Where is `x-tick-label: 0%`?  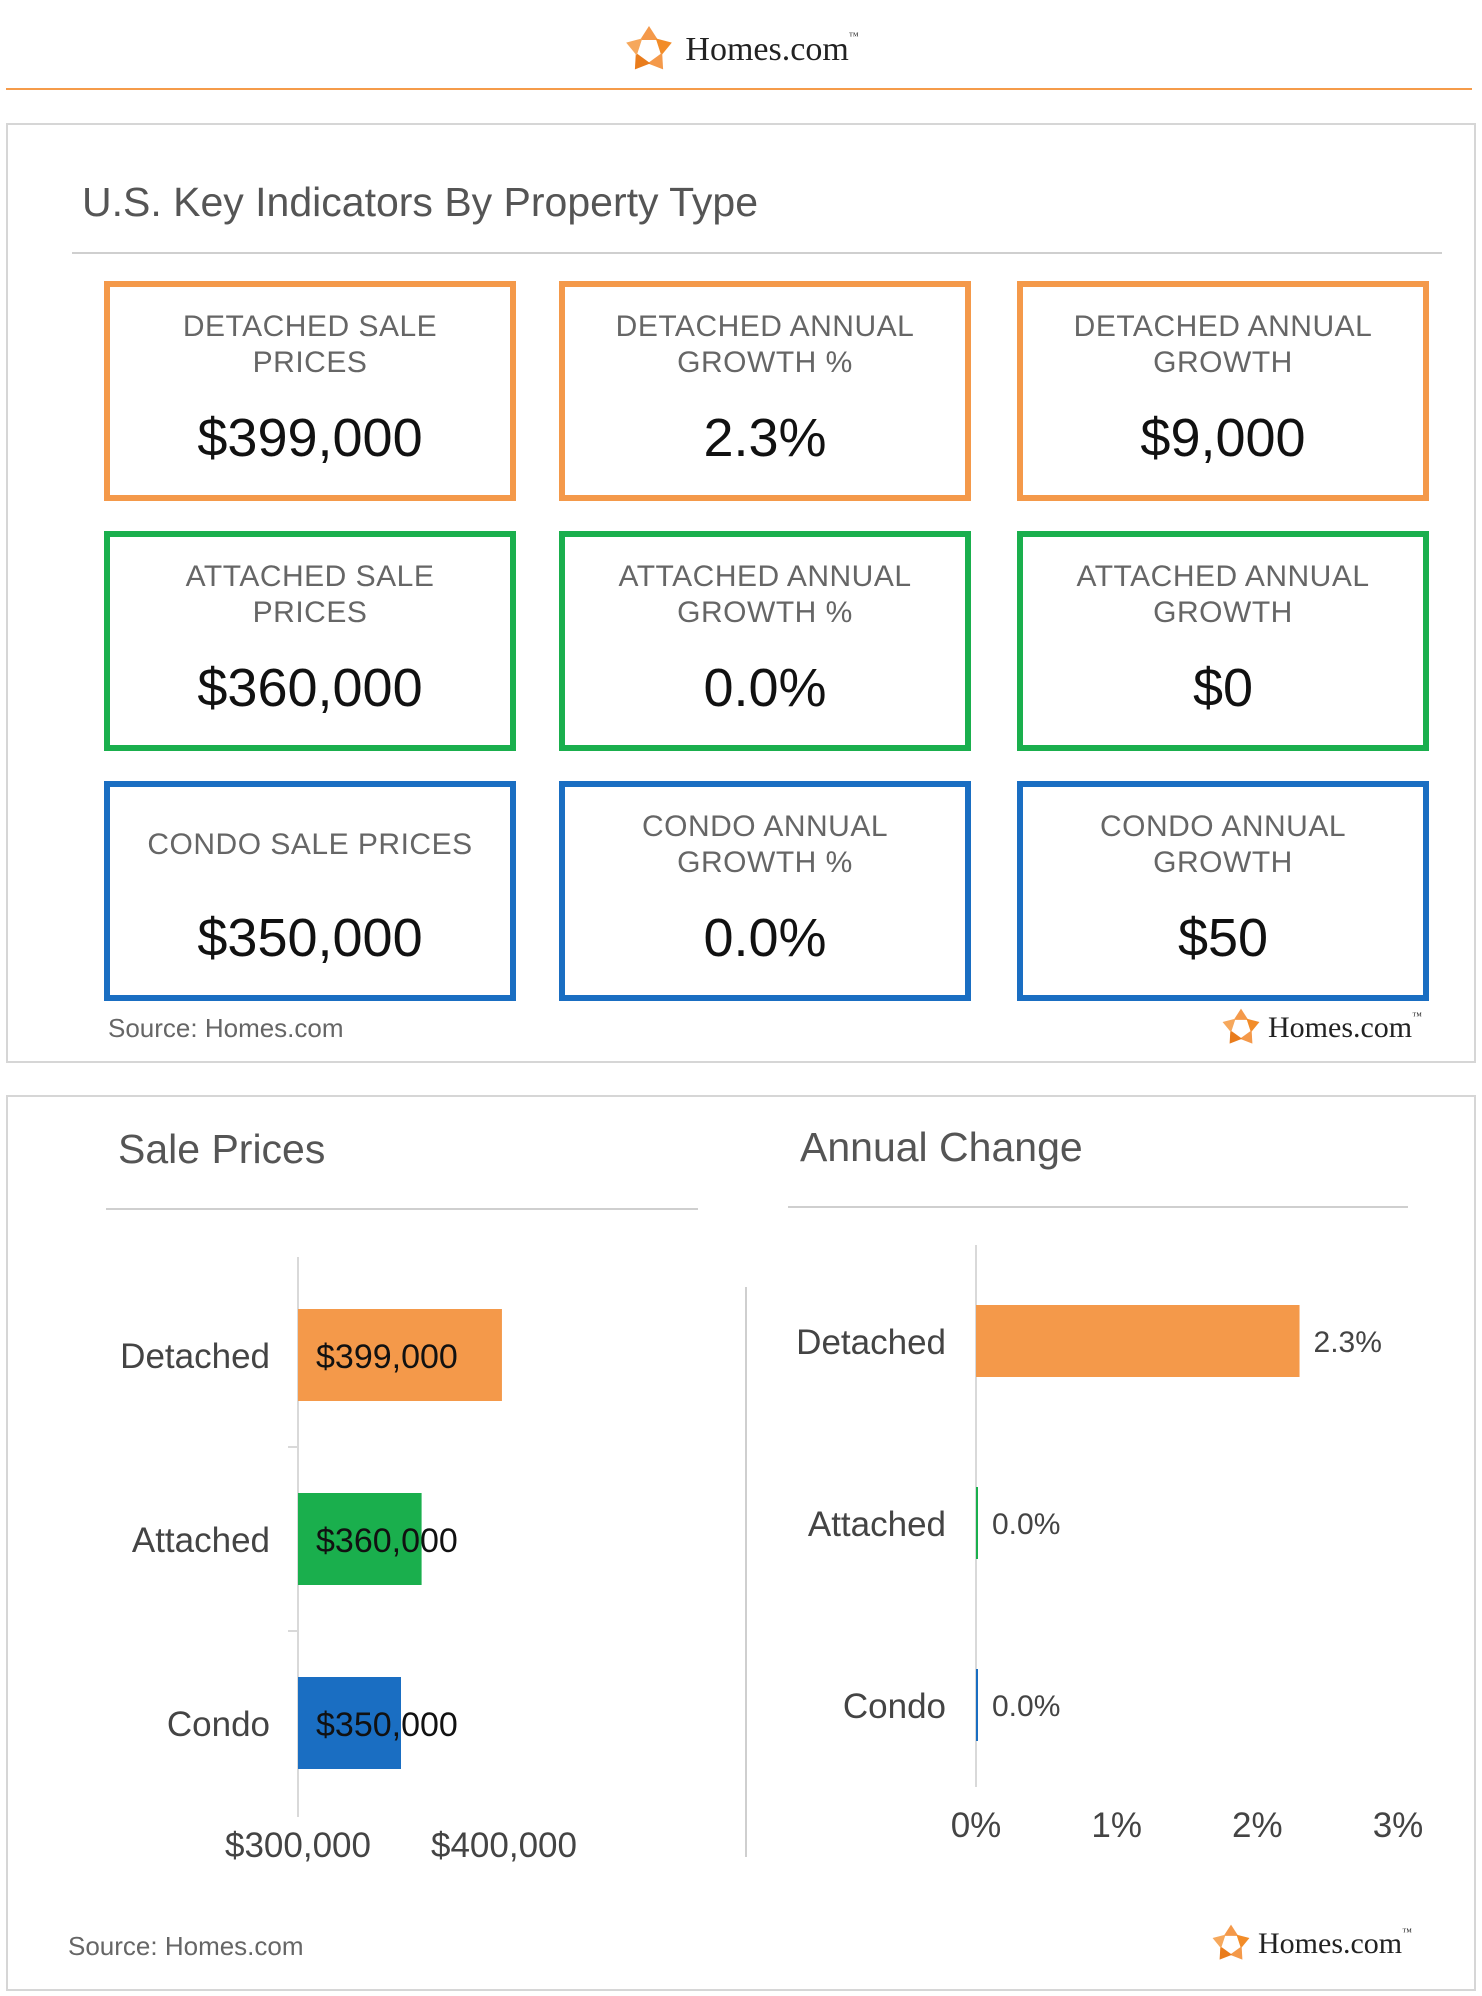
x-tick-label: 0% is located at coordinates (976, 1825).